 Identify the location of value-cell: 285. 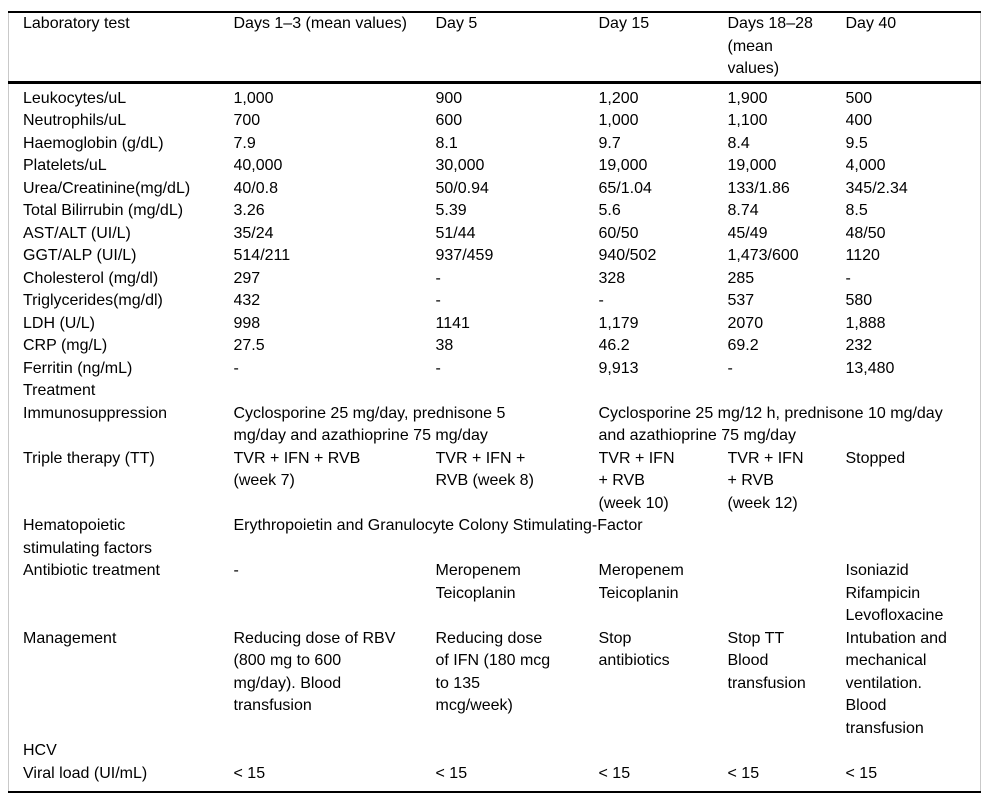
(741, 278).